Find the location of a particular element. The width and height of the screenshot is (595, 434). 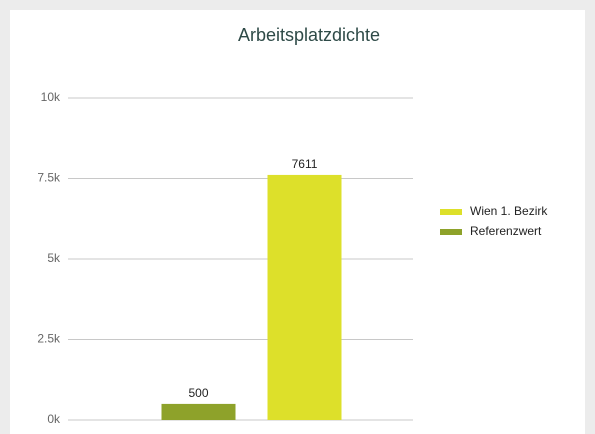

y-tick-label: 0k is located at coordinates (54, 419).